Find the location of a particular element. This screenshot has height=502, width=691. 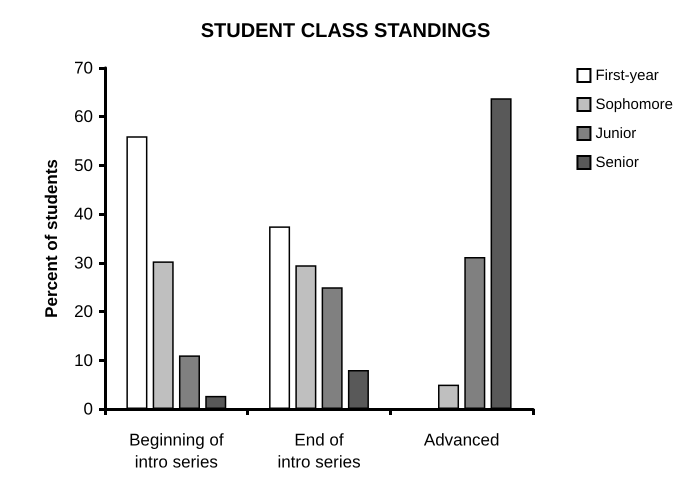

x-tick-label: Advanced is located at coordinates (462, 440).